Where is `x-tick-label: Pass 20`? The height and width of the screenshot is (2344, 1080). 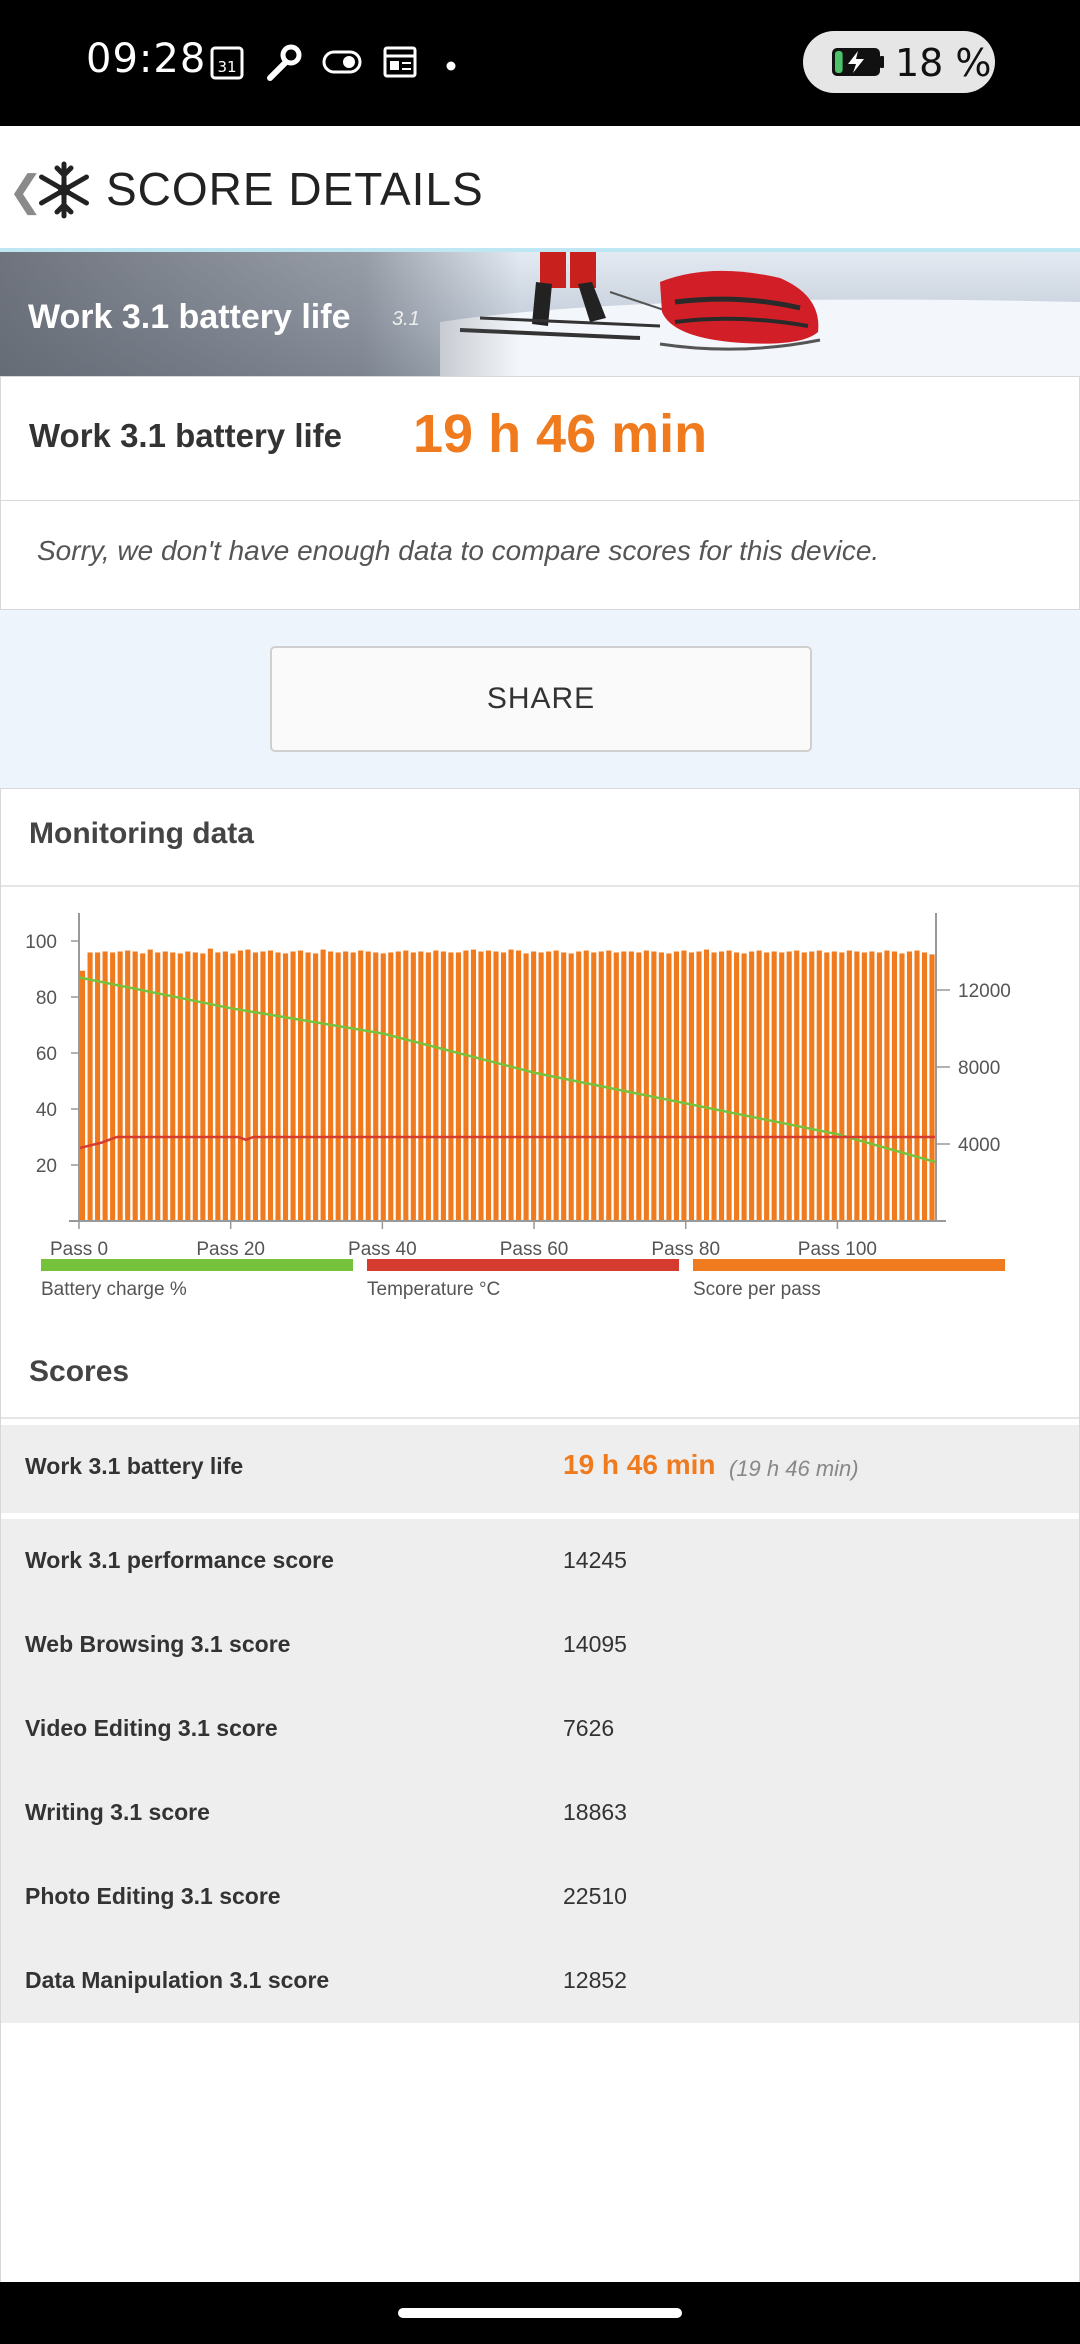
x-tick-label: Pass 20 is located at coordinates (230, 1249).